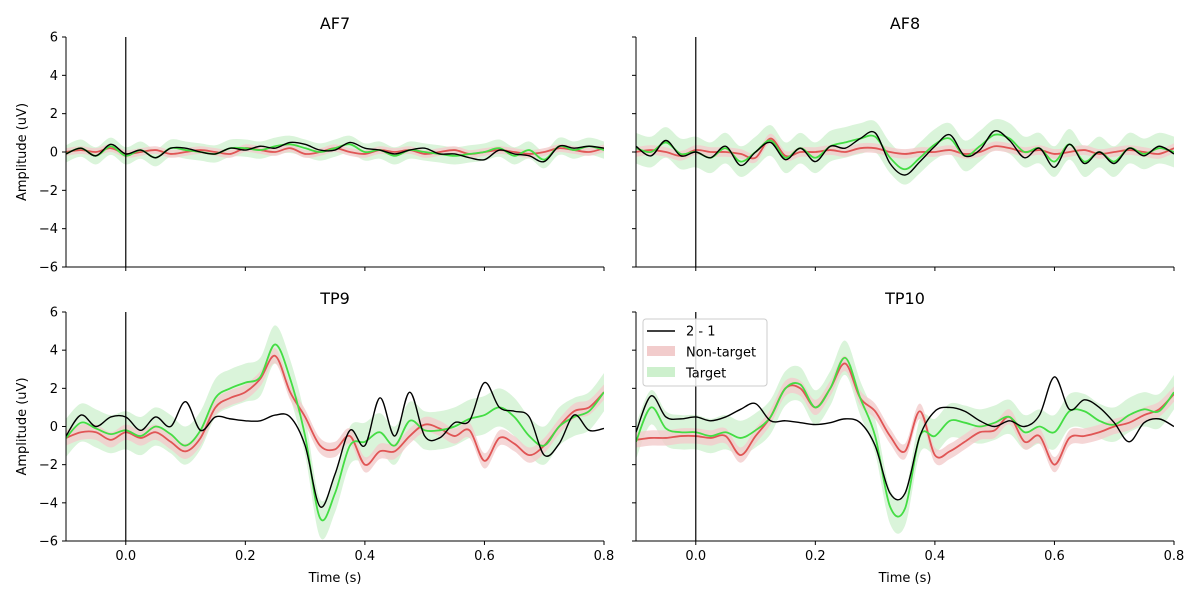  I want to click on legend-label-difference: 2 - 1, so click(701, 332).